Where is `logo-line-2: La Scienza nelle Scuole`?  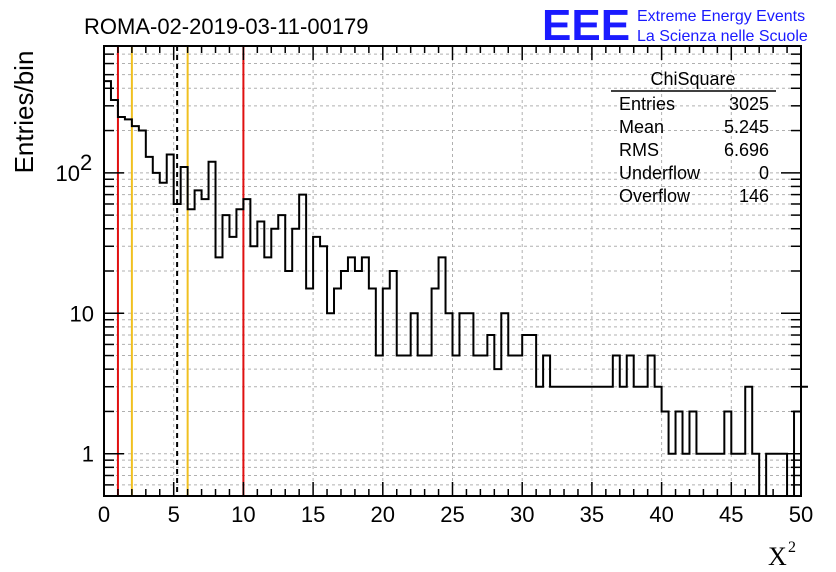 logo-line-2: La Scienza nelle Scuole is located at coordinates (722, 36).